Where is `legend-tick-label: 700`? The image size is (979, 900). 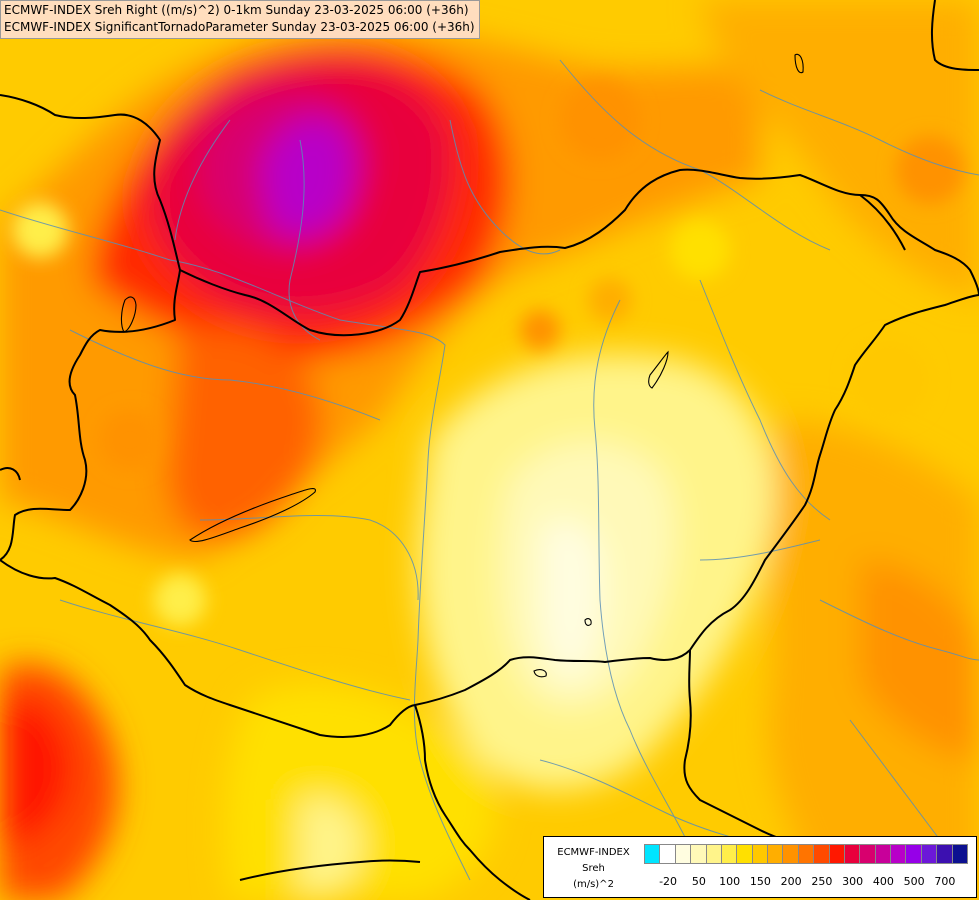 legend-tick-label: 700 is located at coordinates (945, 881).